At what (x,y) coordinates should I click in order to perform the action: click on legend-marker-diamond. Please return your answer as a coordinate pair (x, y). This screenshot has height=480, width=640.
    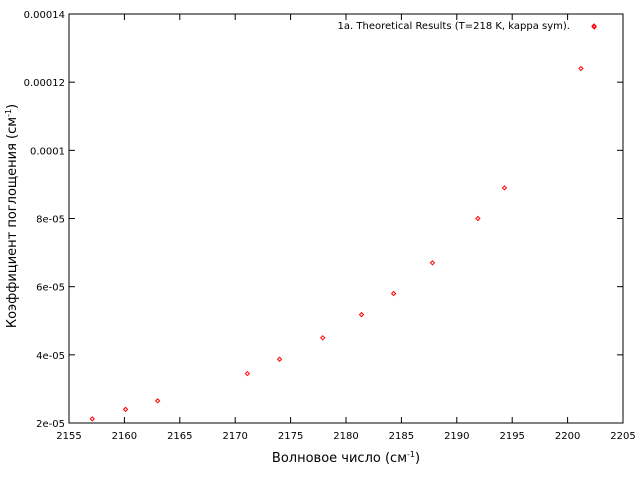
    Looking at the image, I should click on (594, 26).